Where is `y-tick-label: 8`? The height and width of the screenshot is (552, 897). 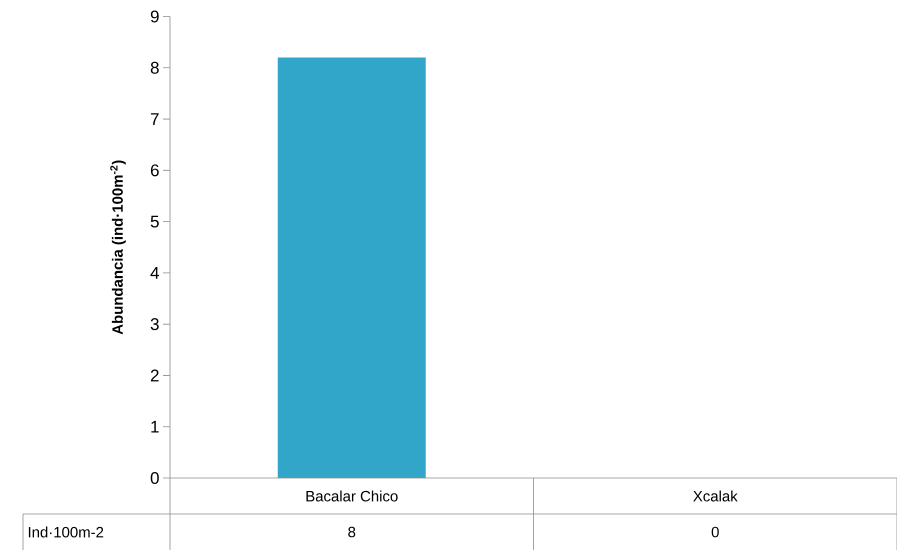
y-tick-label: 8 is located at coordinates (154, 68).